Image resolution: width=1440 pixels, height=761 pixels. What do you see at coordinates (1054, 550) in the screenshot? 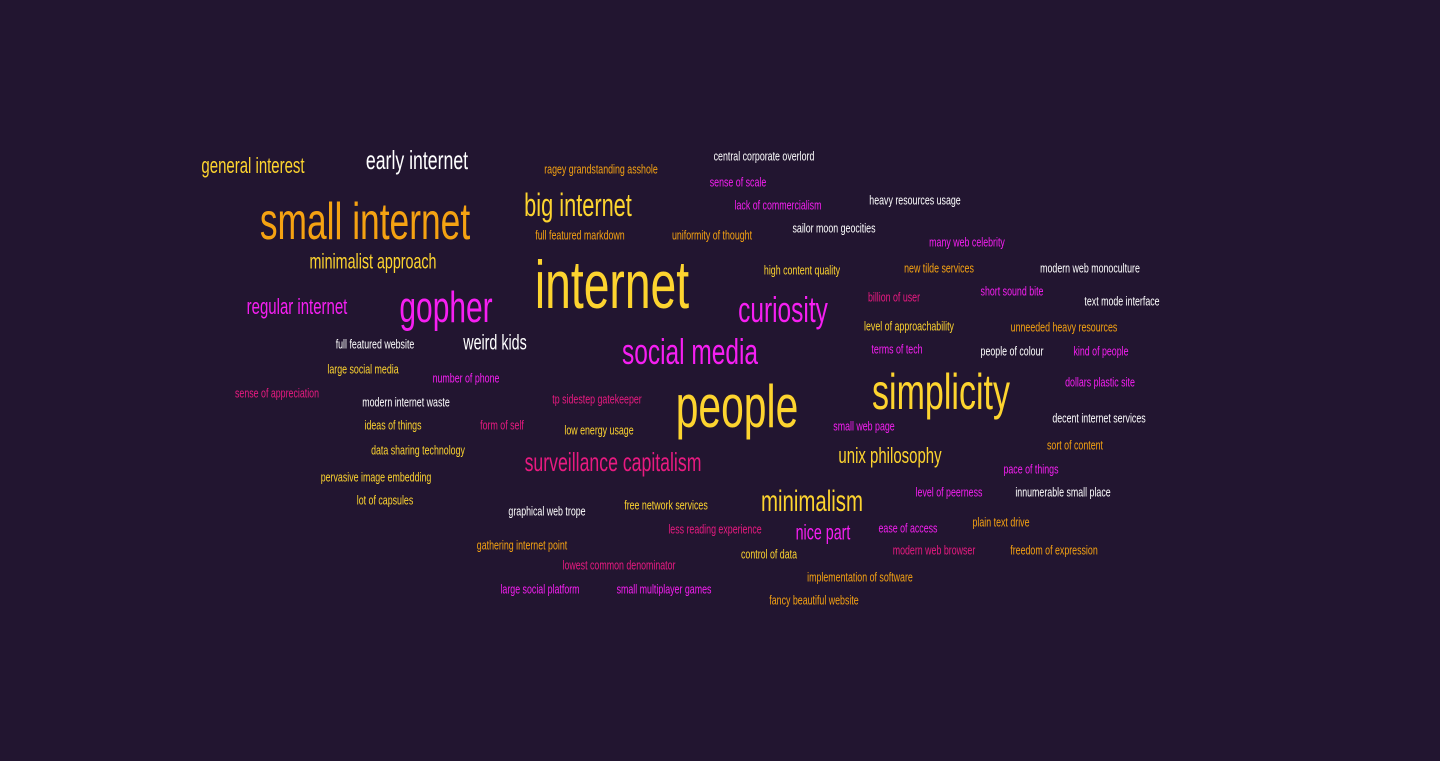
I see `word-freedom-of-expression: freedom of expression` at bounding box center [1054, 550].